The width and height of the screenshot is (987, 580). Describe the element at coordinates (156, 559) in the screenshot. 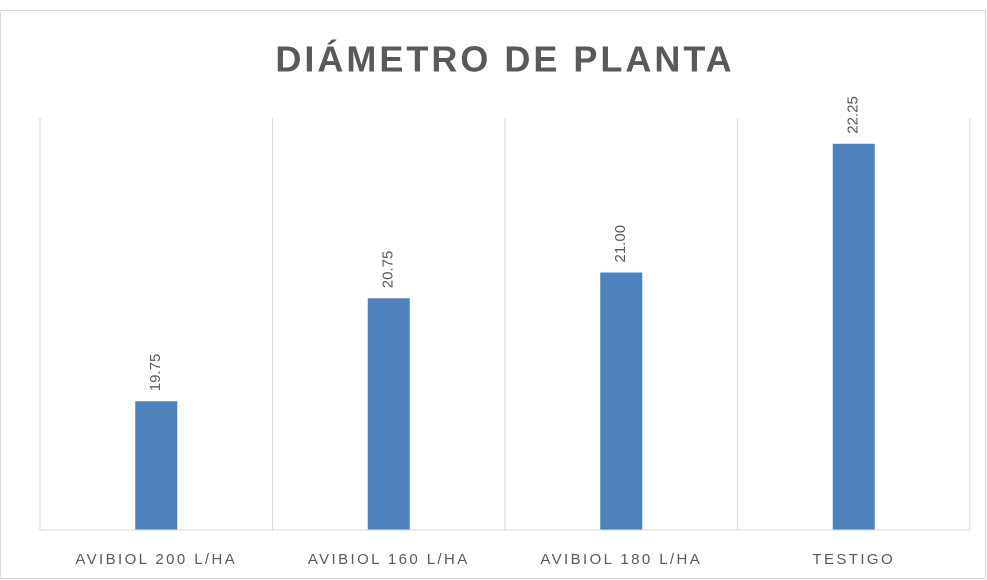

I see `x-tick-label: AVIBIOL 200 L/HA` at that location.